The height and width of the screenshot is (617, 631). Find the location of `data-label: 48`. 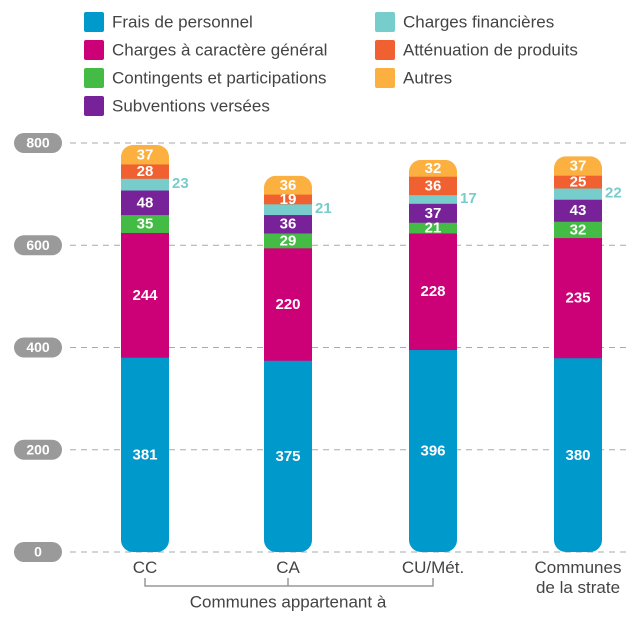

data-label: 48 is located at coordinates (145, 202).